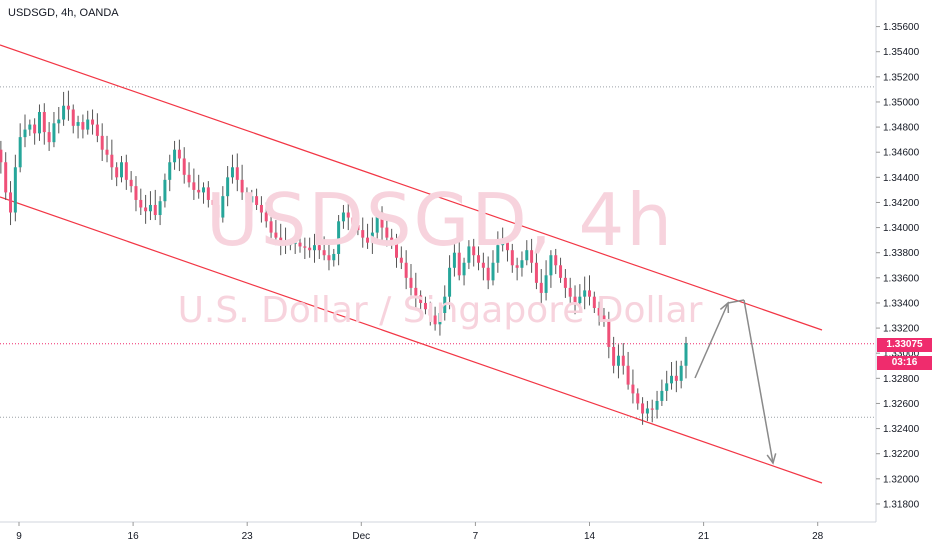 The image size is (932, 550). Describe the element at coordinates (901, 203) in the screenshot. I see `y-tick-label-7: 1.34200` at that location.